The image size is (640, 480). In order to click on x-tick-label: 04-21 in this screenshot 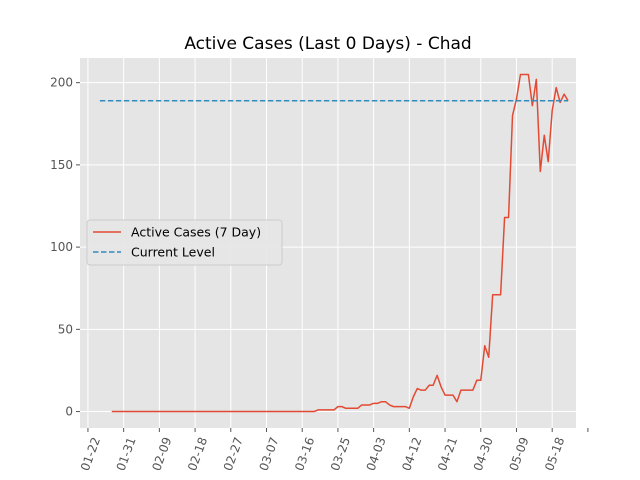, I will do `click(447, 454)`.